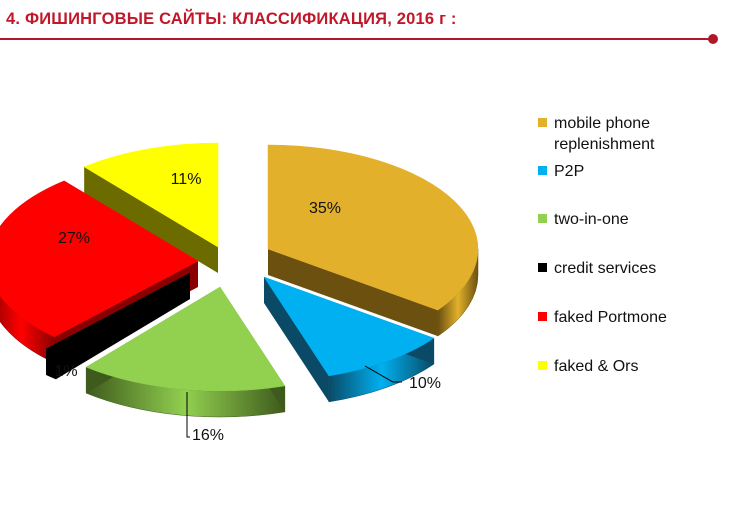 The width and height of the screenshot is (729, 518). Describe the element at coordinates (186, 179) in the screenshot. I see `data-label-5: 11%` at that location.